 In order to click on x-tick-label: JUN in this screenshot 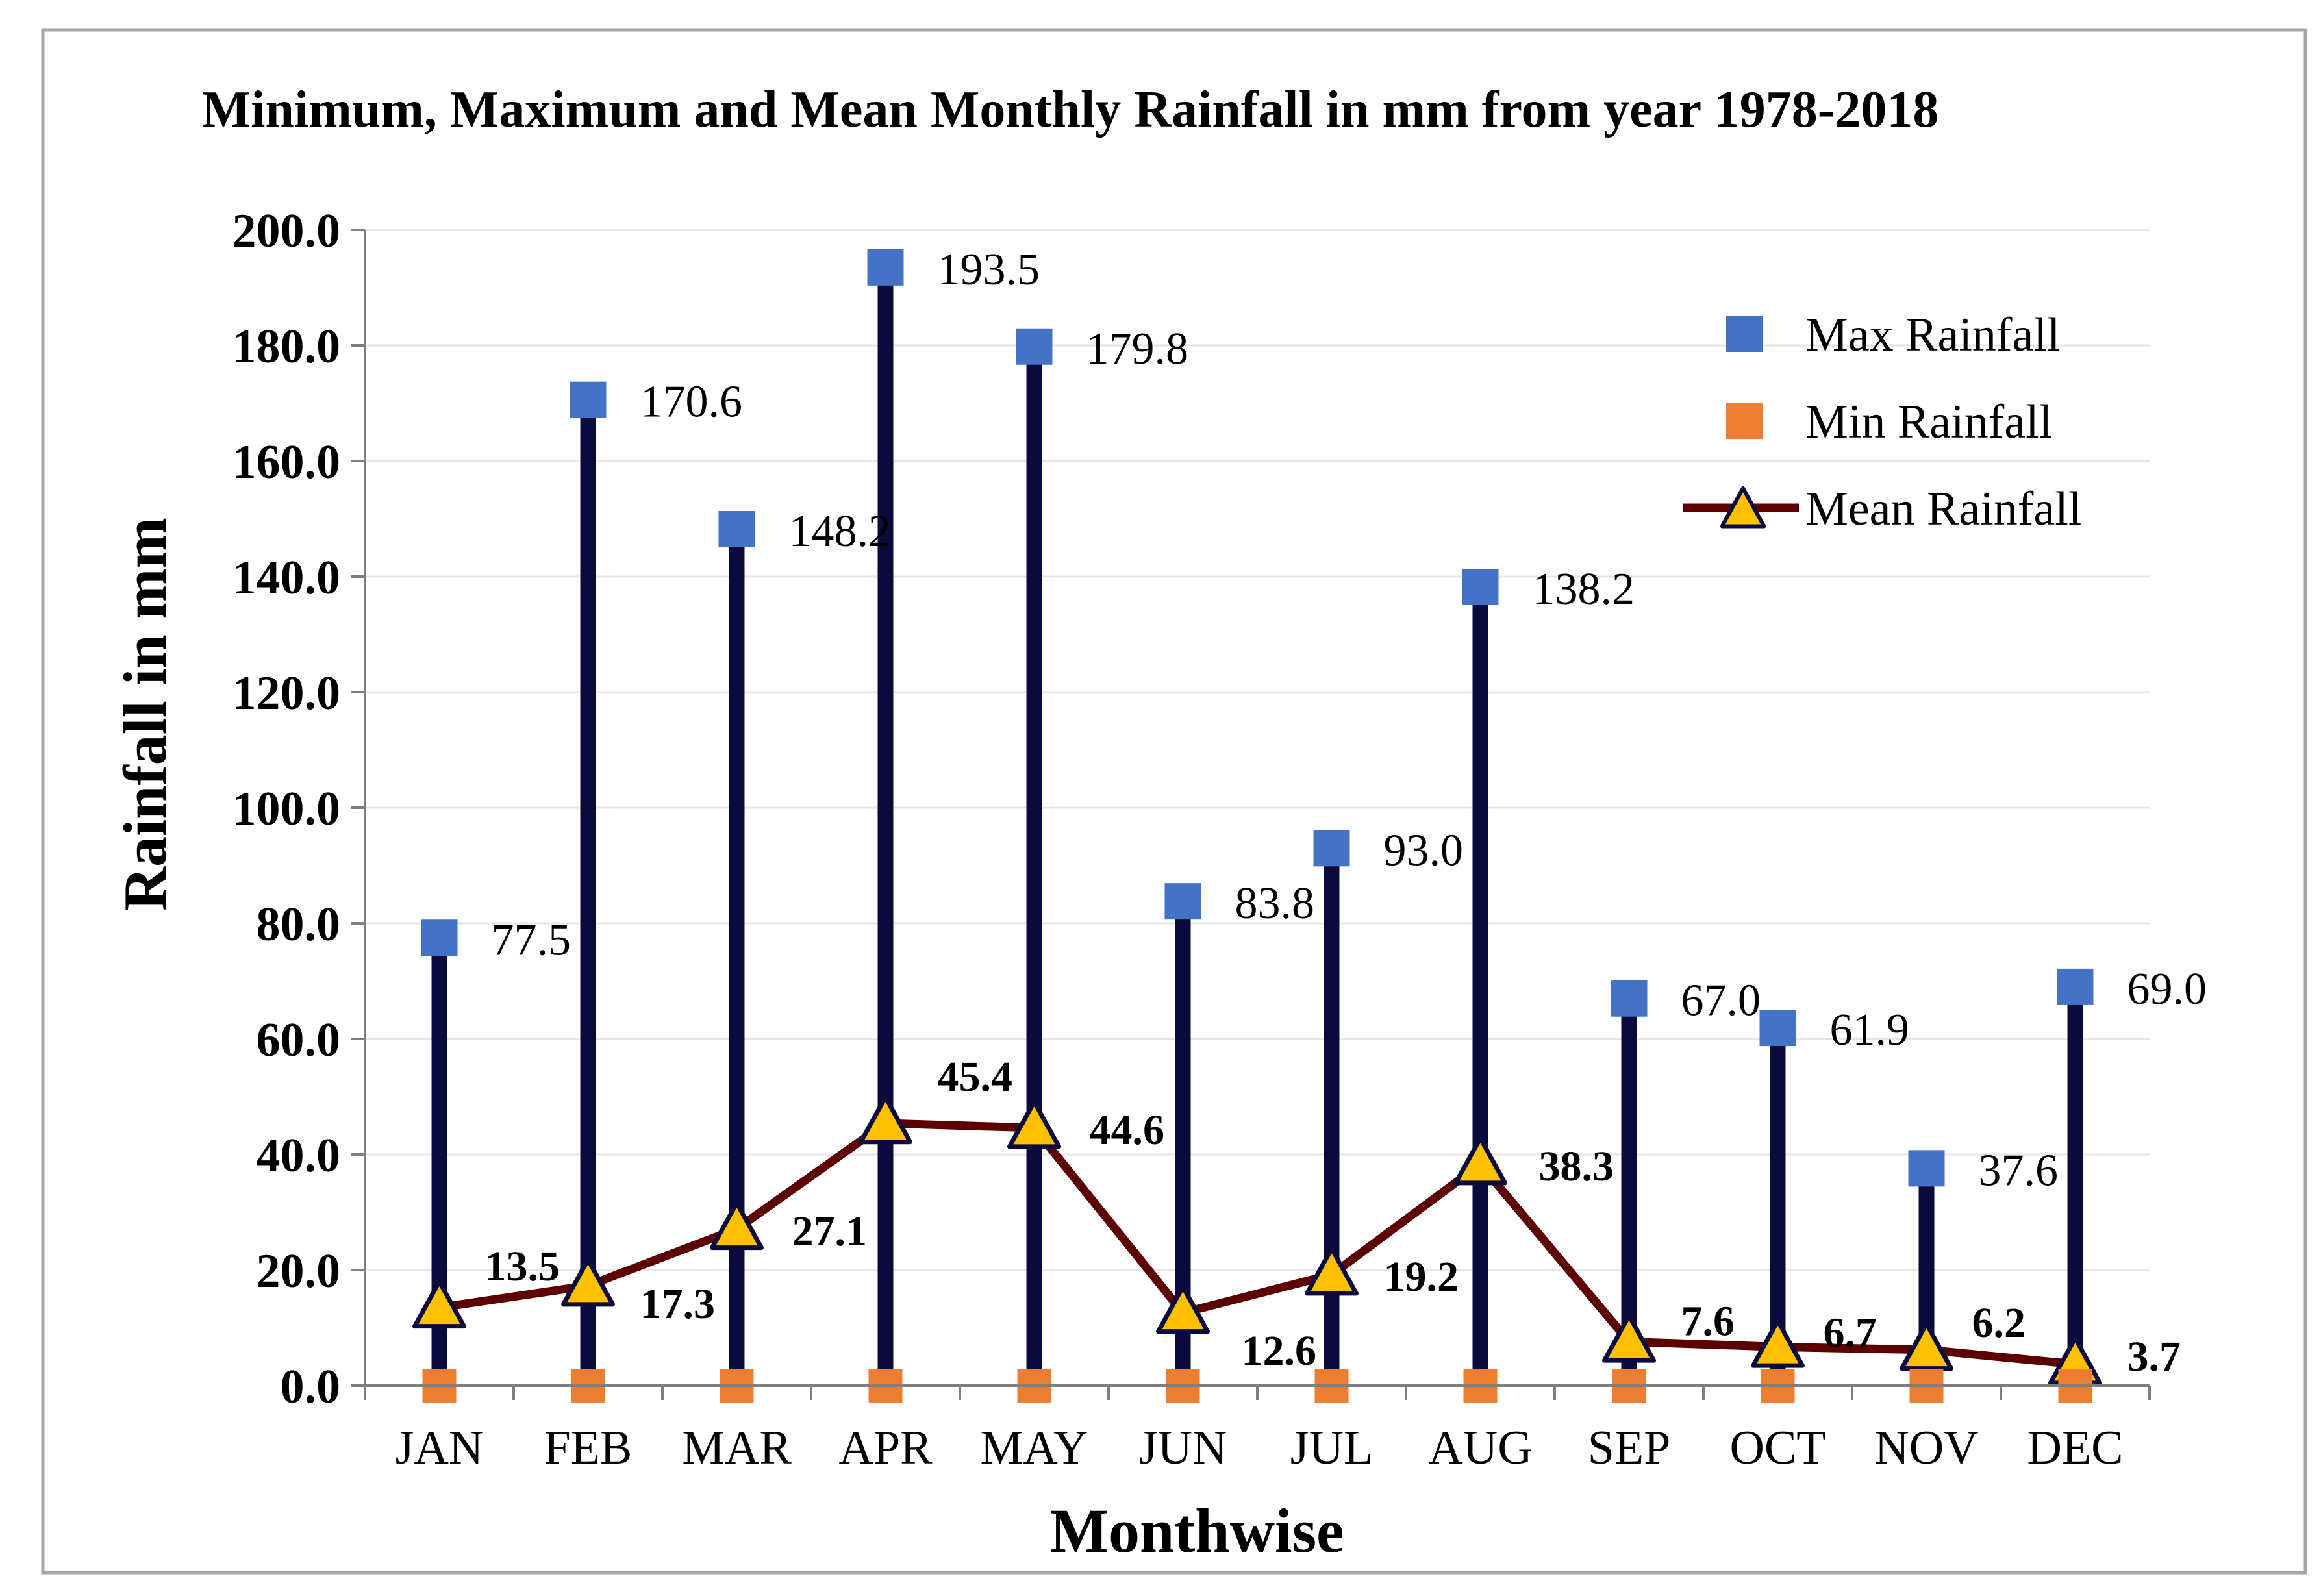, I will do `click(1183, 1448)`.